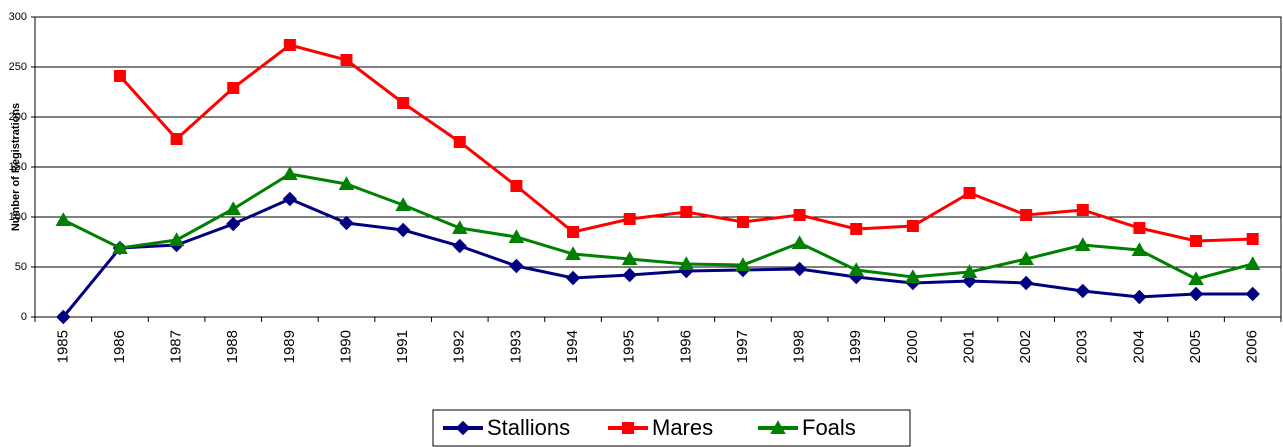 This screenshot has width=1283, height=447. Describe the element at coordinates (402, 346) in the screenshot. I see `x-tick-label: 1991` at that location.